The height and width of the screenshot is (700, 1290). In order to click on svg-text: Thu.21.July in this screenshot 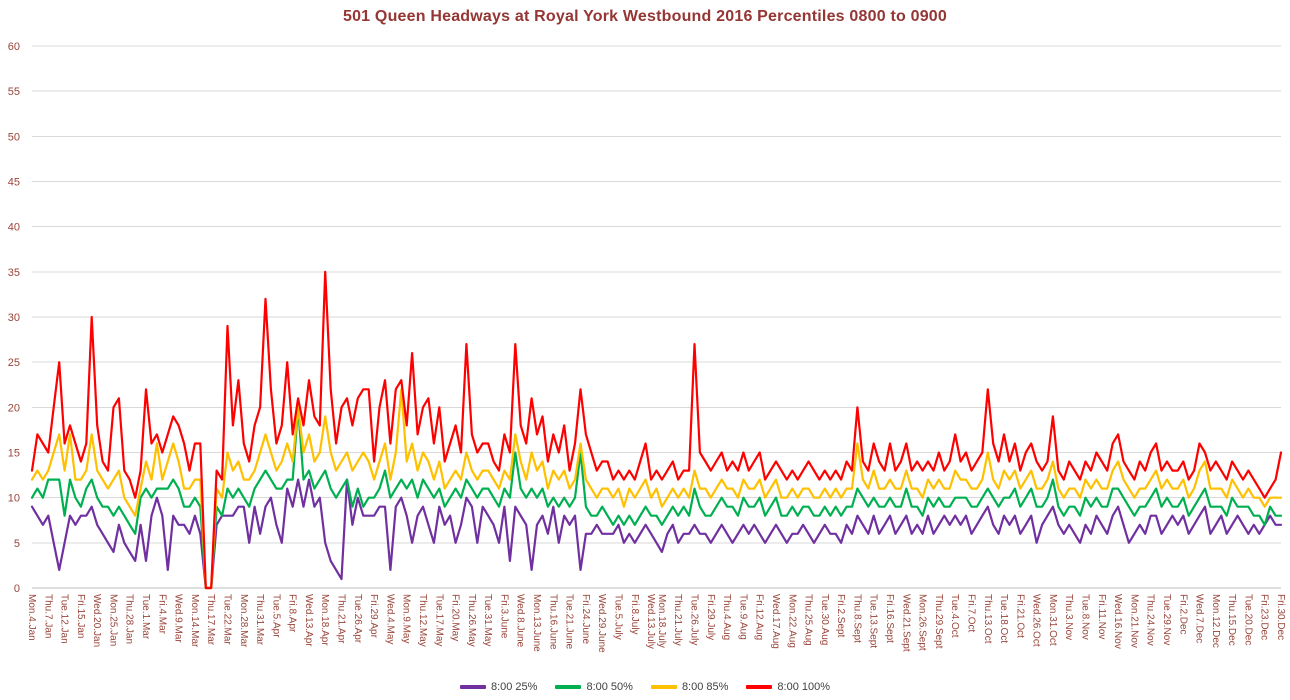, I will do `click(677, 620)`.